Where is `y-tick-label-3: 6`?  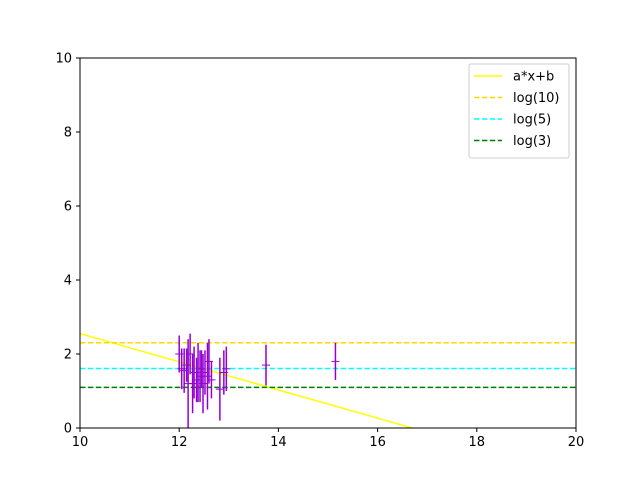 y-tick-label-3: 6 is located at coordinates (68, 207).